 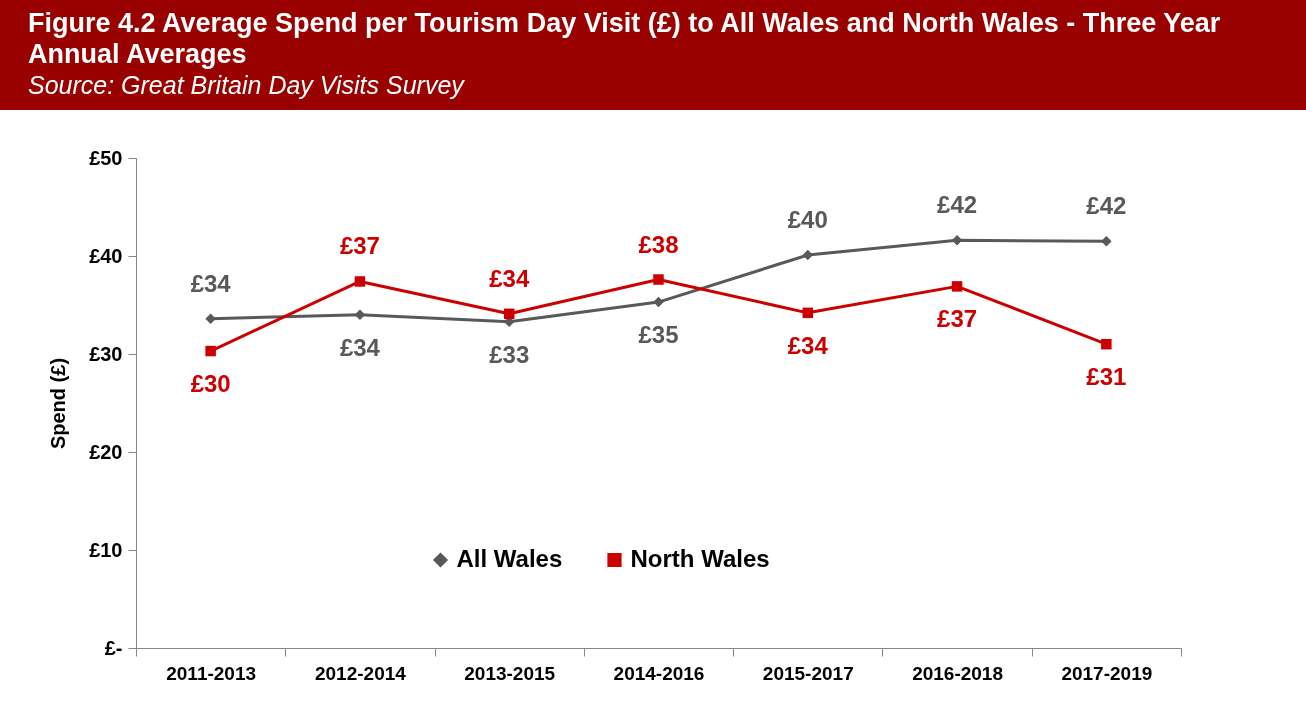 What do you see at coordinates (510, 673) in the screenshot?
I see `x-tick-label: 2013-2015` at bounding box center [510, 673].